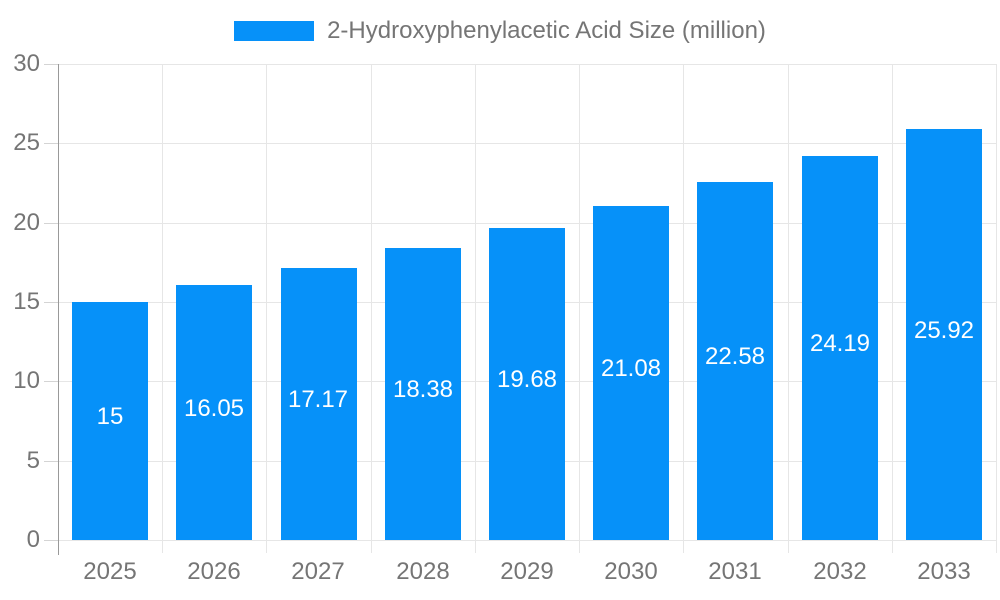 This screenshot has height=600, width=1000. Describe the element at coordinates (527, 571) in the screenshot. I see `x-axis-label: 2029` at that location.